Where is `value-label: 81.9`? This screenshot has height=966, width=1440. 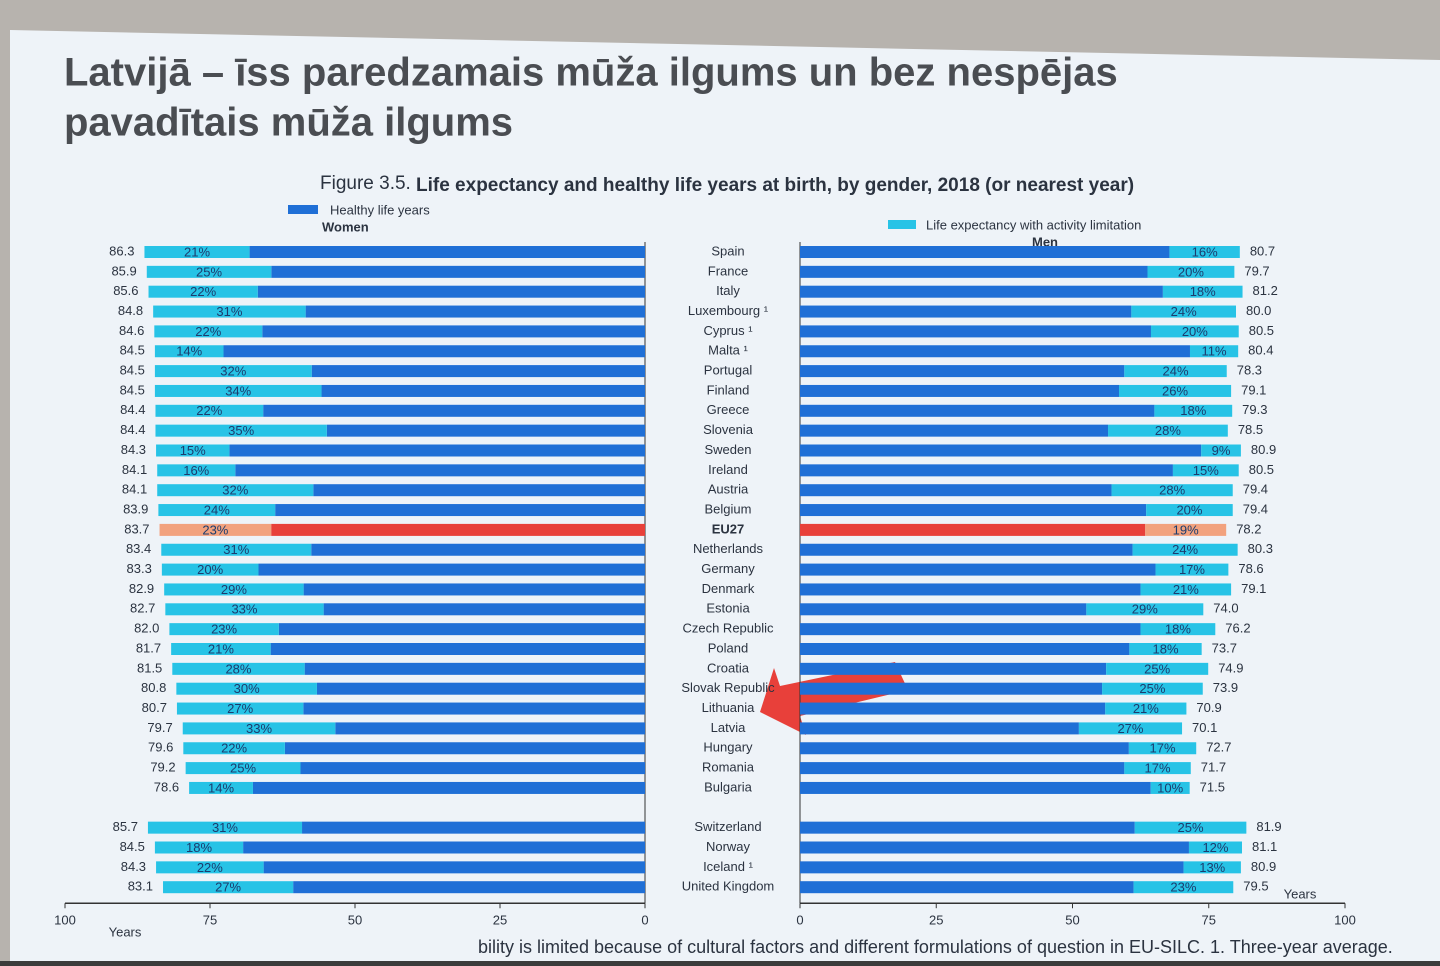 value-label: 81.9 is located at coordinates (1268, 826).